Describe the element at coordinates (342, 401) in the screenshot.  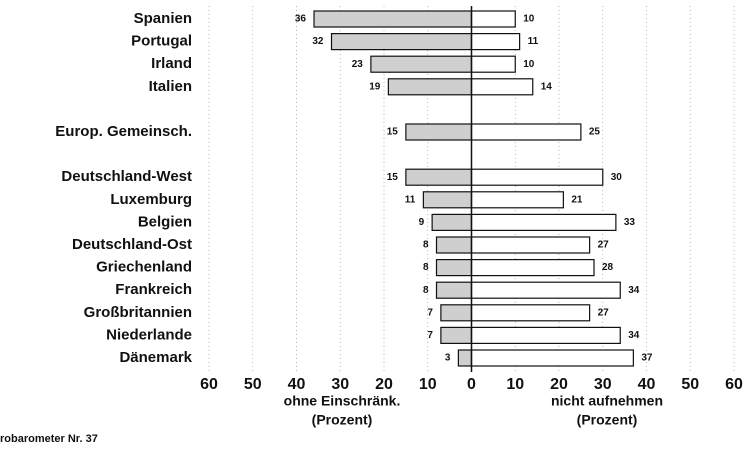
I see `x-label-left: ohne Einschränk.` at that location.